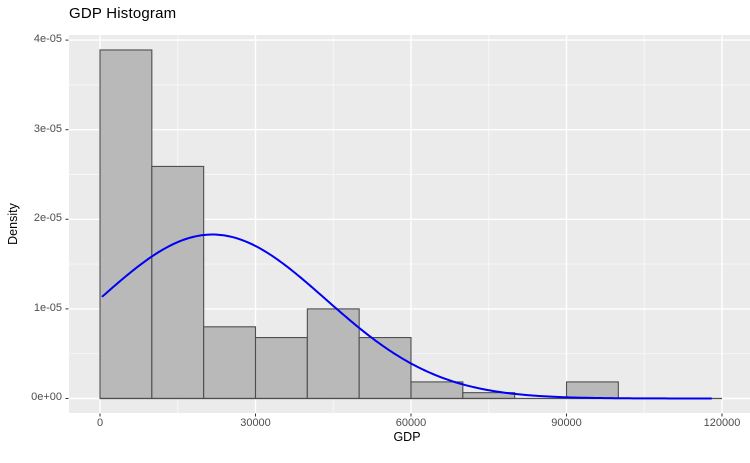 This screenshot has width=750, height=463. Describe the element at coordinates (407, 437) in the screenshot. I see `x-axis-title: GDP` at that location.